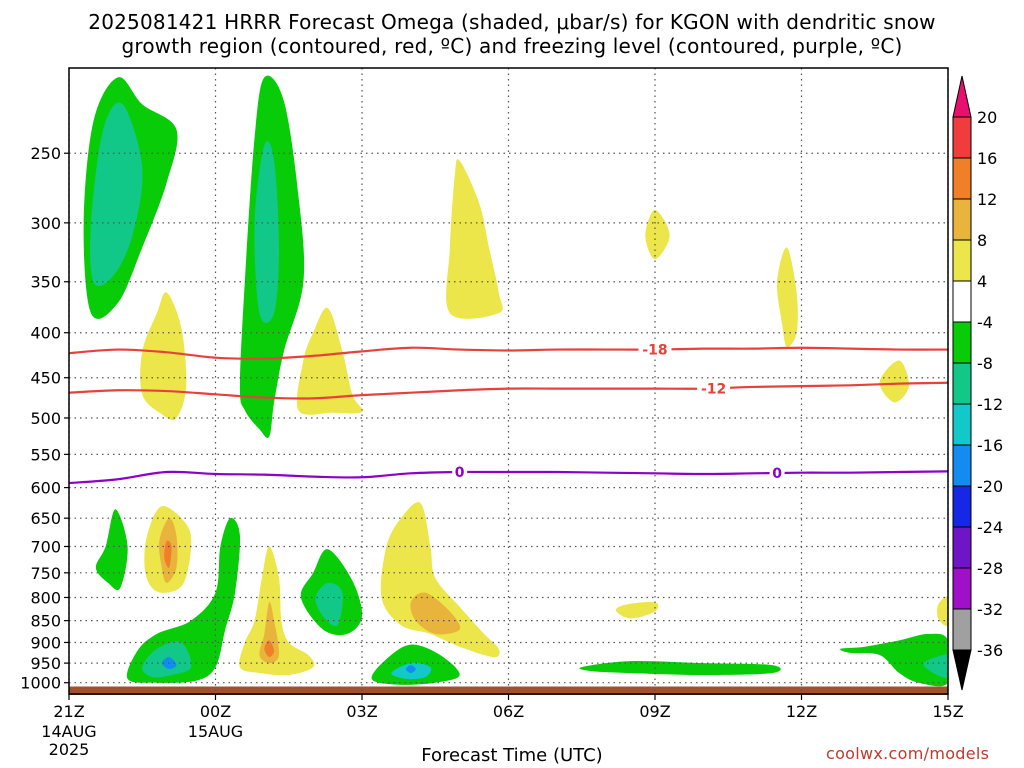 Image resolution: width=1024 pixels, height=768 pixels. What do you see at coordinates (45, 663) in the screenshot?
I see `y-tick-label: 950` at bounding box center [45, 663].